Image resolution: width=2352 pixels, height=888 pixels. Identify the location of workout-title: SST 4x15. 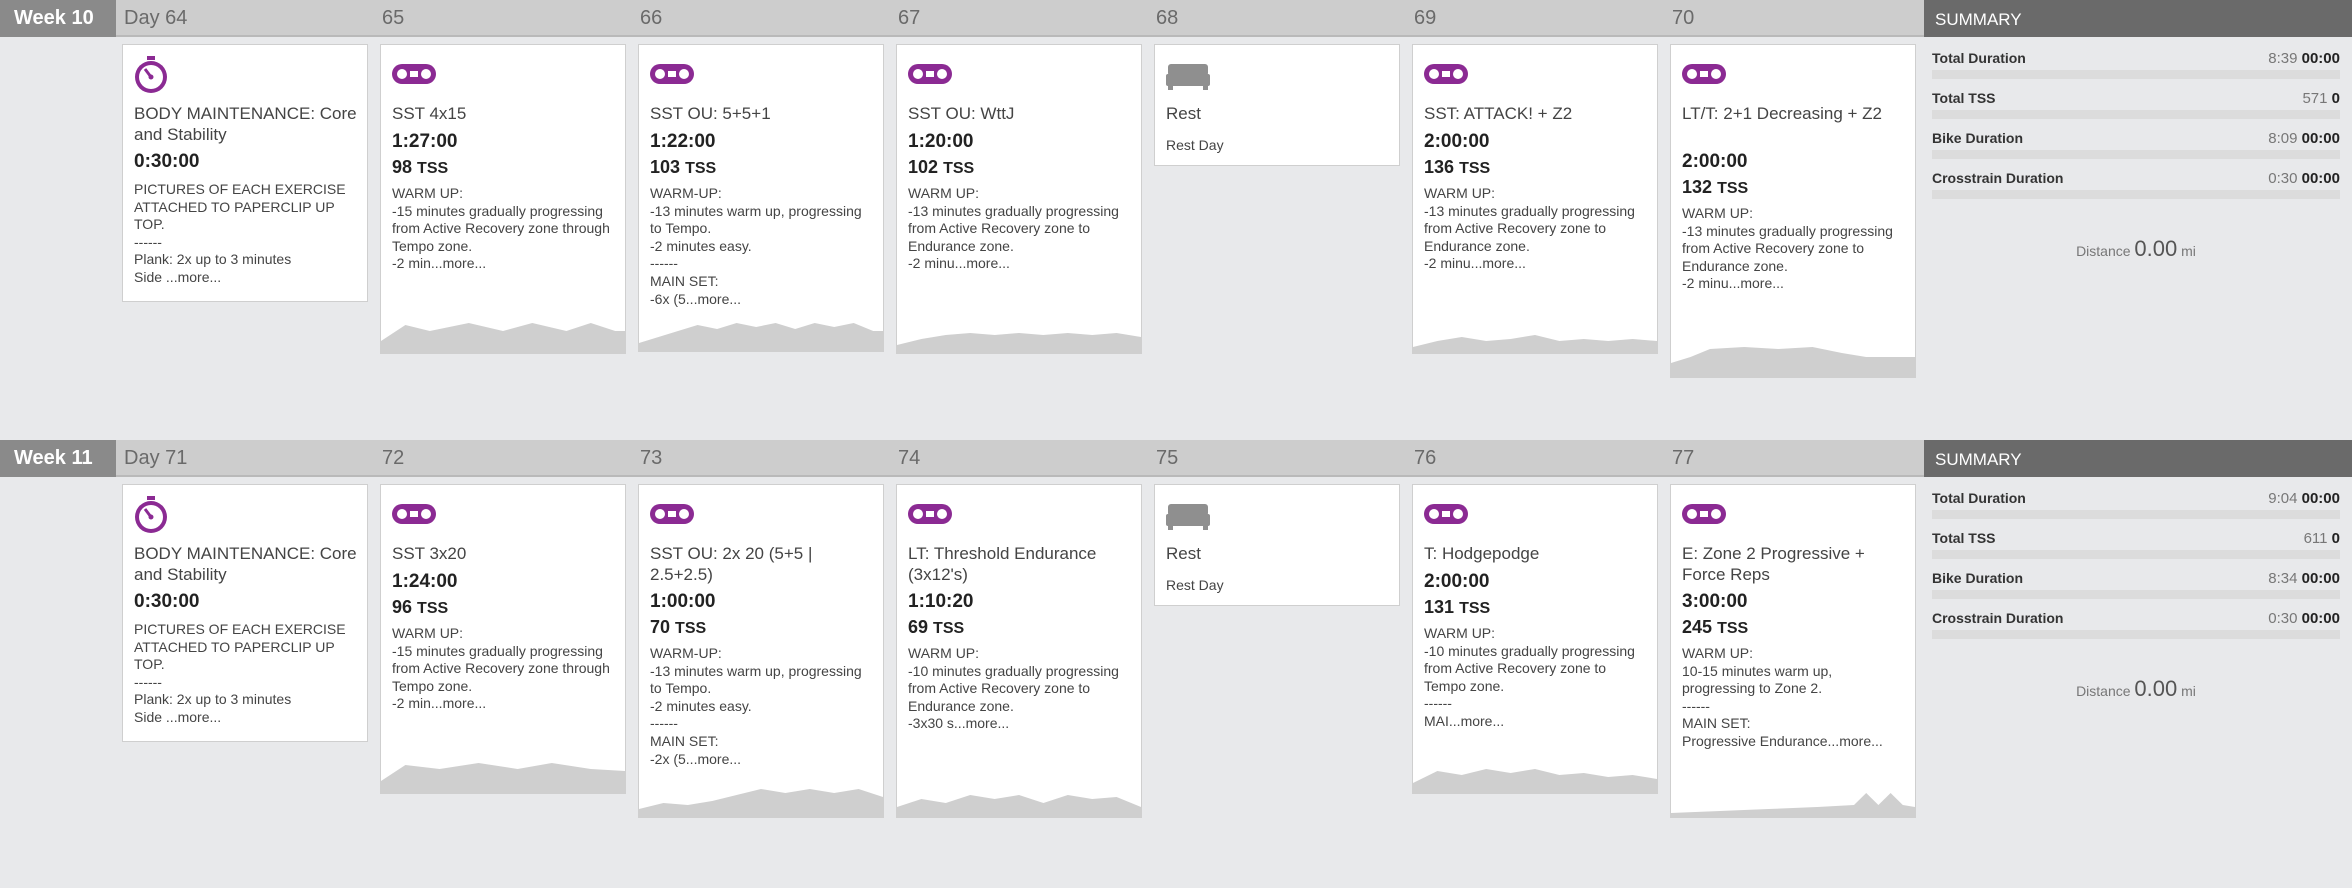
(429, 113).